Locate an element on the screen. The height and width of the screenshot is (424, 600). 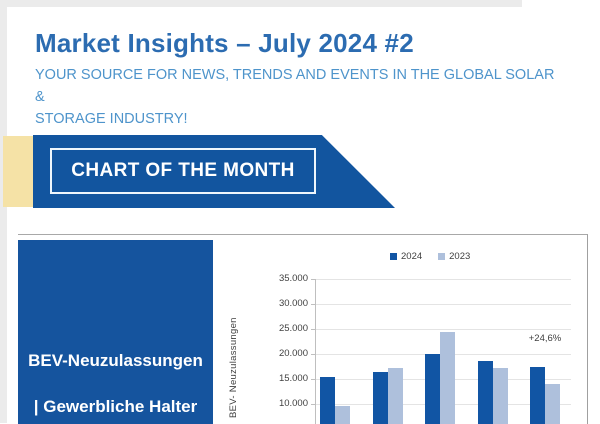
bar-2023-group2 is located at coordinates (395, 396).